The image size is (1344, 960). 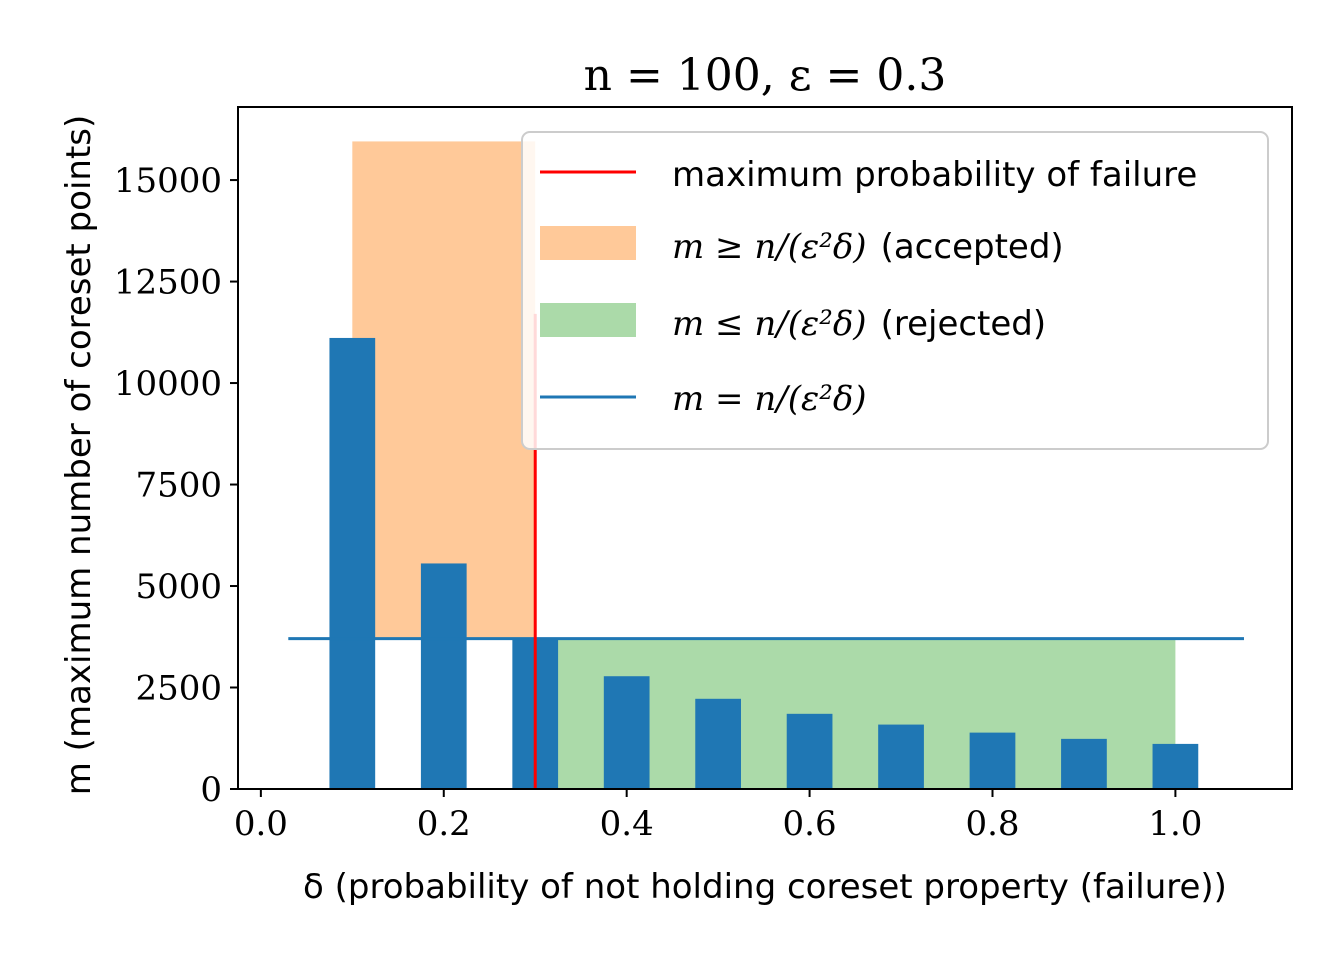 What do you see at coordinates (718, 743) in the screenshot?
I see `bar-delta-0.5` at bounding box center [718, 743].